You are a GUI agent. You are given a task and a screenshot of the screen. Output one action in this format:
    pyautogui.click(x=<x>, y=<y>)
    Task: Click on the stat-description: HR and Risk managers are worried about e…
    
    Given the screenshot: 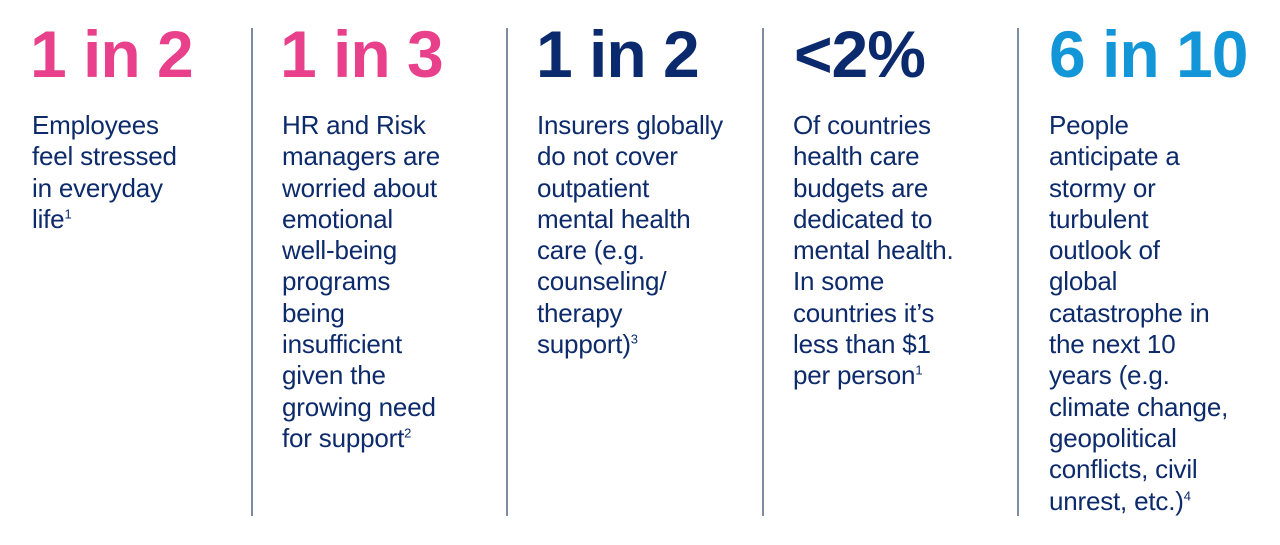 What is the action you would take?
    pyautogui.click(x=392, y=282)
    